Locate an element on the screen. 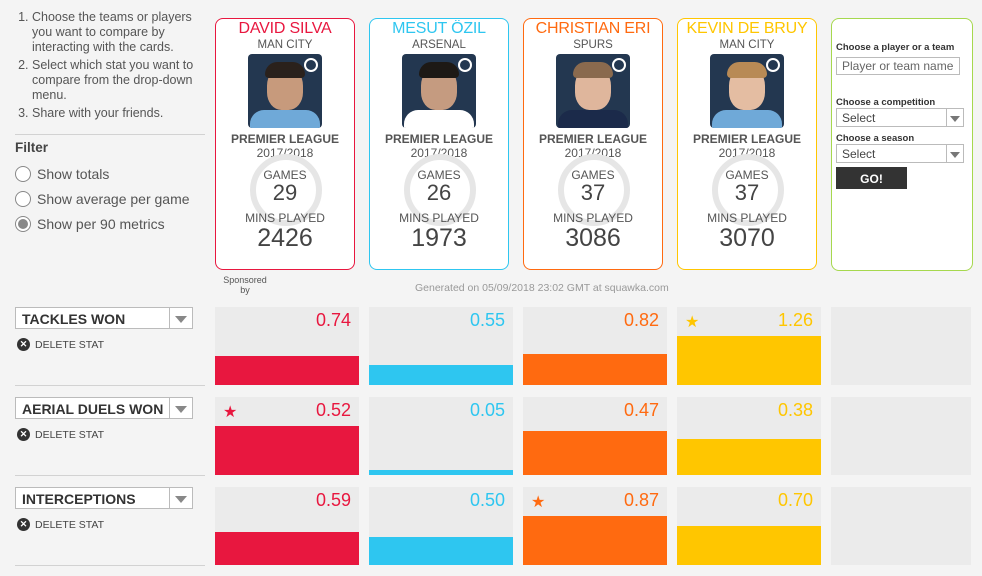 This screenshot has width=982, height=576. player-photo is located at coordinates (593, 91).